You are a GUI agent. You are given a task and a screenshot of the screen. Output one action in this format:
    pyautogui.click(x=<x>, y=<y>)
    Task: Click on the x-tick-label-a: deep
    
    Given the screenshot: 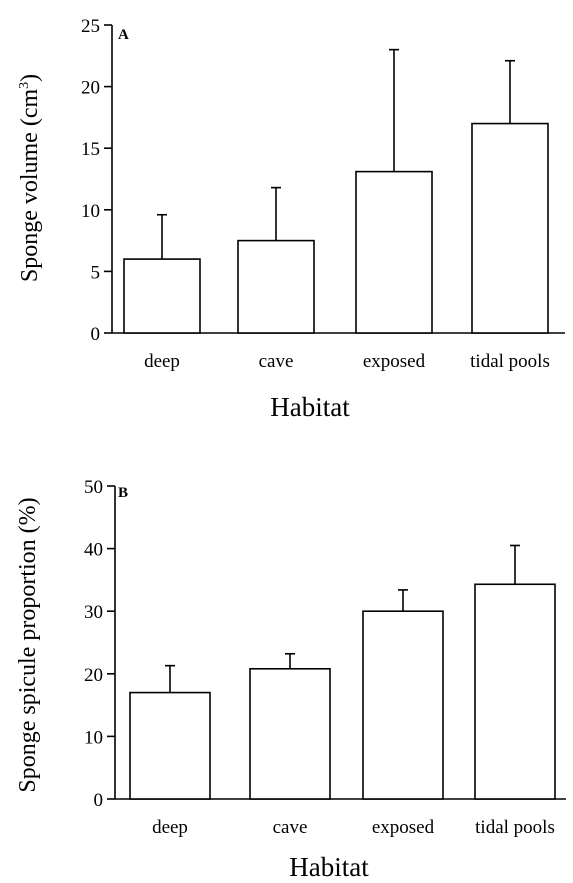 What is the action you would take?
    pyautogui.click(x=162, y=361)
    